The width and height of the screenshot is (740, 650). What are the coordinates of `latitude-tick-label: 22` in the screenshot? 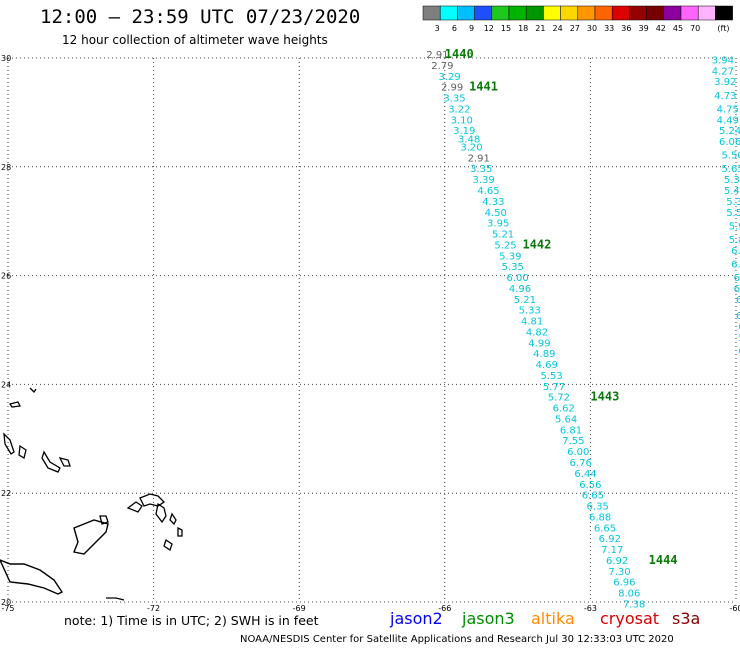 It's located at (6, 493).